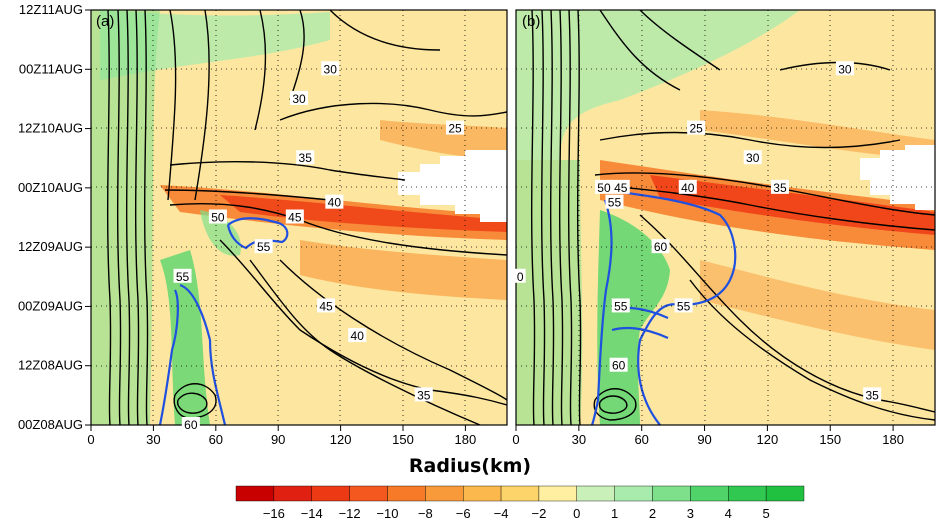 The height and width of the screenshot is (521, 941). What do you see at coordinates (579, 439) in the screenshot?
I see `x-tick-label: 30` at bounding box center [579, 439].